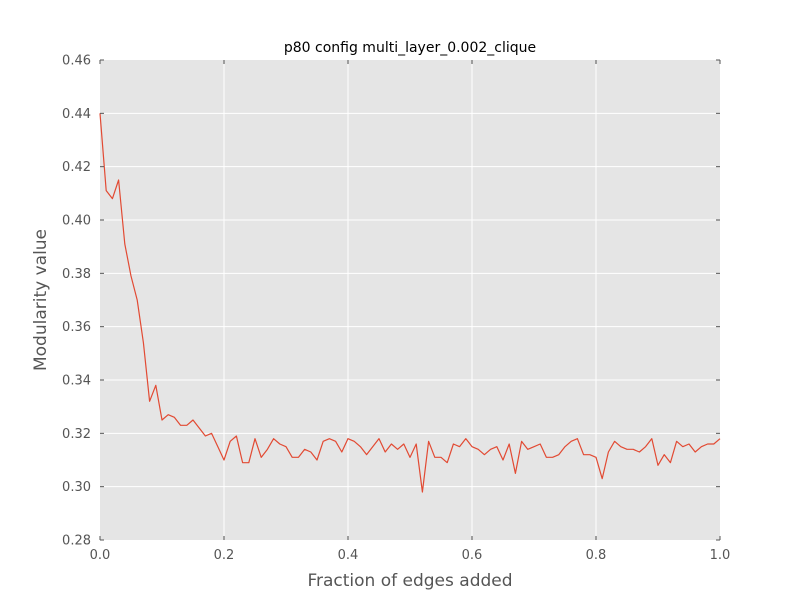  Describe the element at coordinates (76, 167) in the screenshot. I see `y-tick-label: 0.42` at that location.